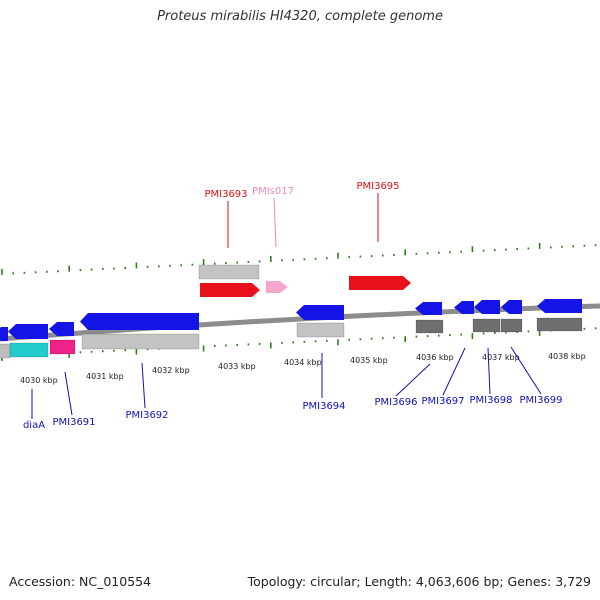 This screenshot has width=600, height=600. Describe the element at coordinates (501, 357) in the screenshot. I see `scale-label: 4037 kbp` at that location.